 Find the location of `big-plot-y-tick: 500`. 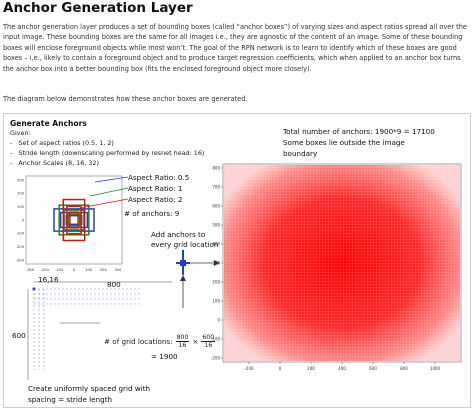

big-plot-y-tick: 500 is located at coordinates (216, 224).